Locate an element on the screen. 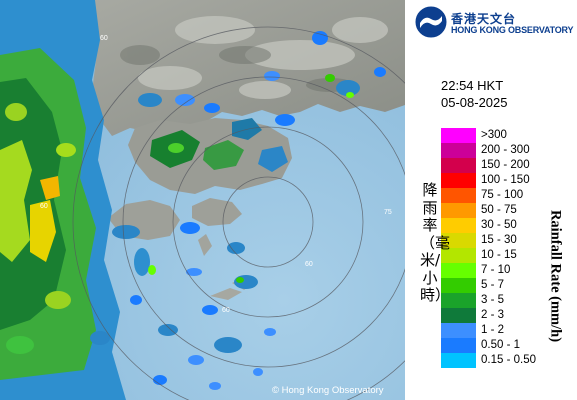  hong-kong-island is located at coordinates (217, 212).